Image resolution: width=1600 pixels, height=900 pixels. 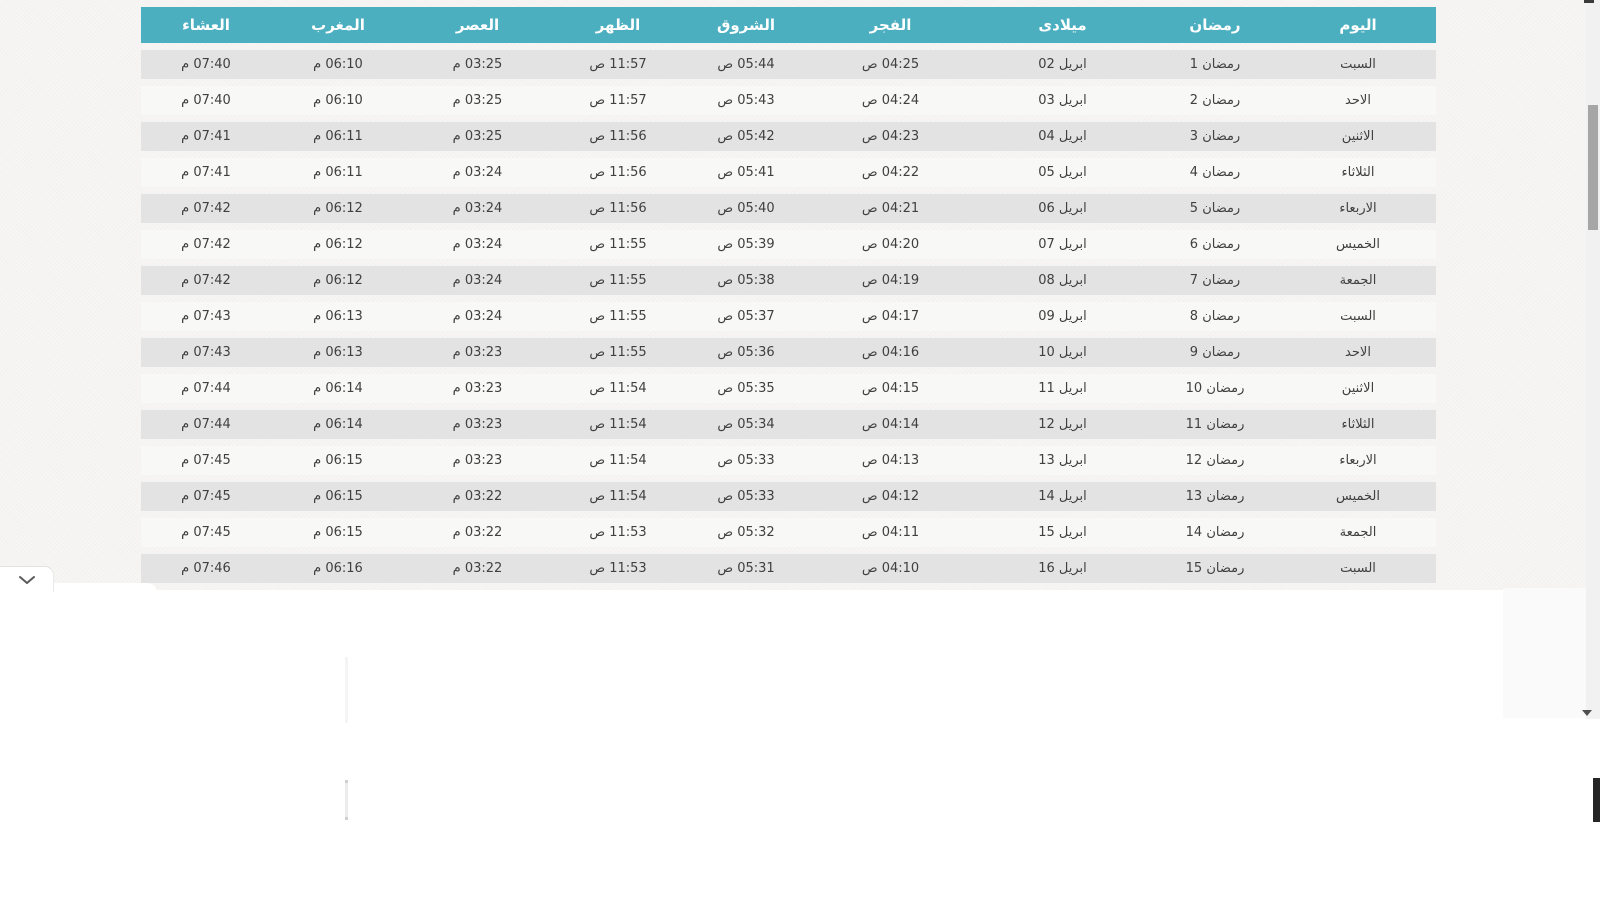 What do you see at coordinates (338, 388) in the screenshot?
I see `cell-maghrib: 06:14 م` at bounding box center [338, 388].